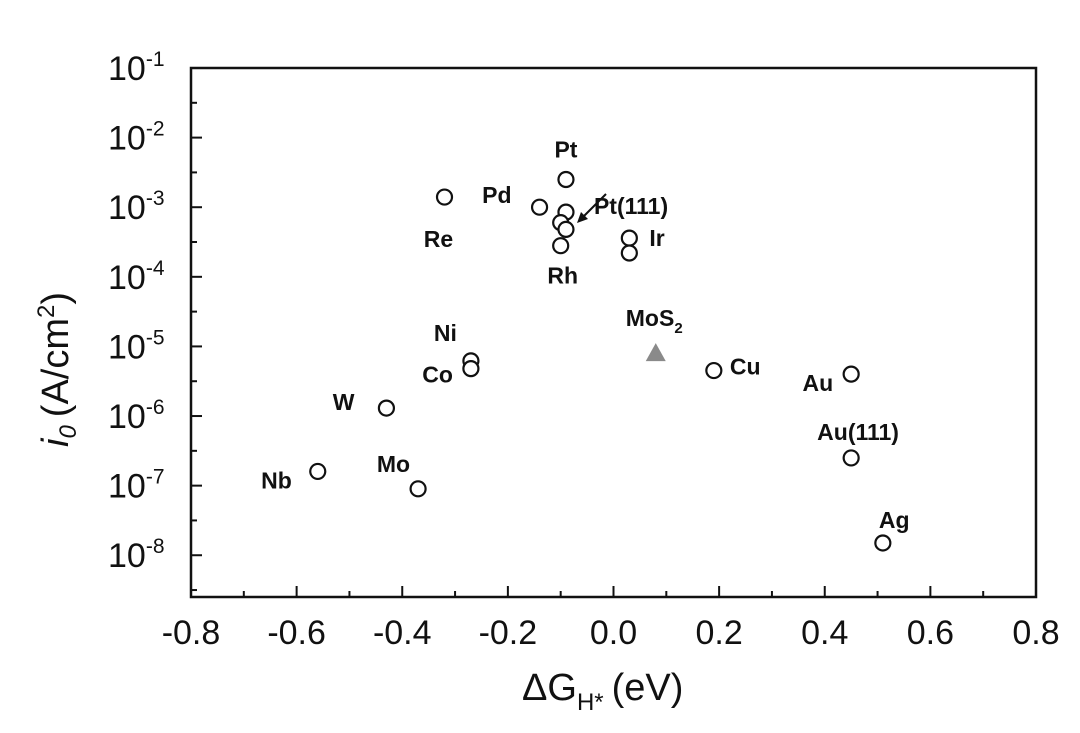 The width and height of the screenshot is (1080, 733). Describe the element at coordinates (592, 208) in the screenshot. I see `pt111-arrow` at that location.